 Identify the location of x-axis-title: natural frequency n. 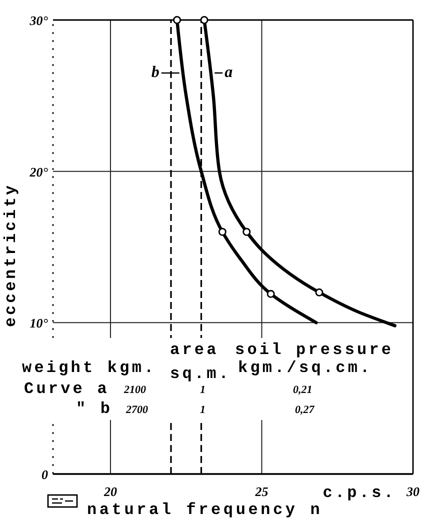
(205, 510).